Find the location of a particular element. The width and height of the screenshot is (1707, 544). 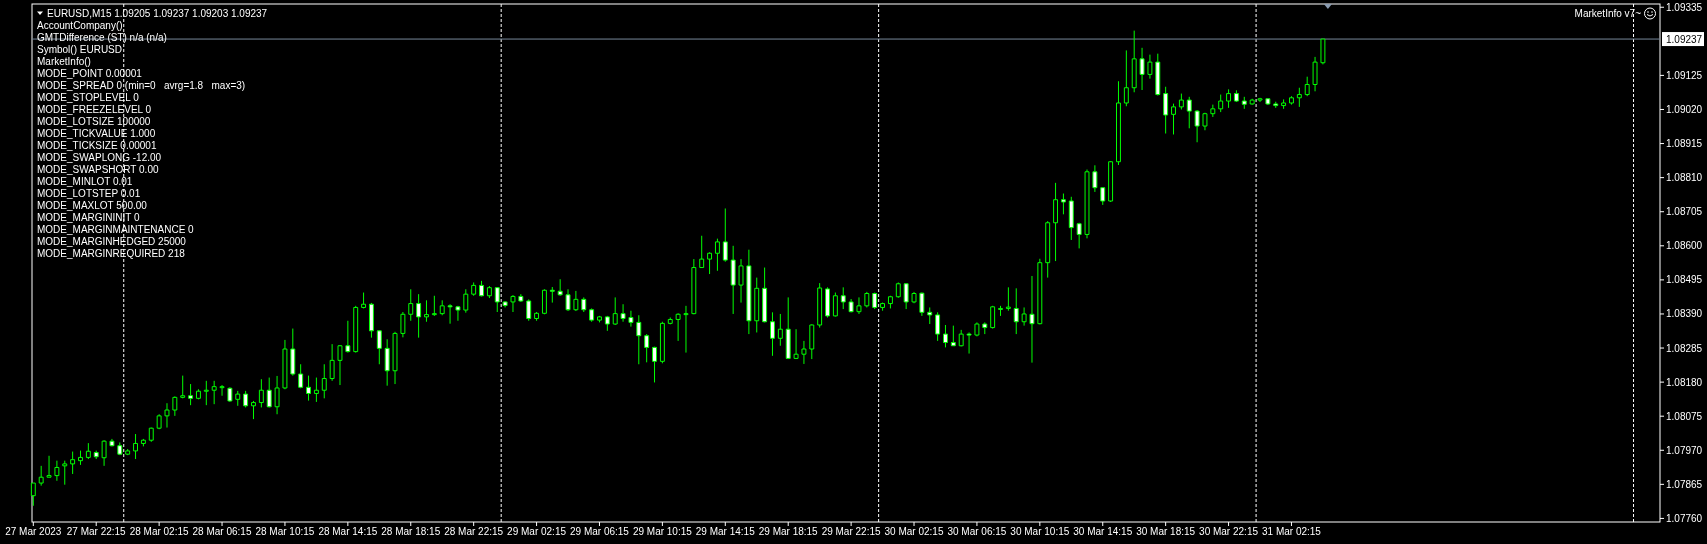

annotation: MarketInfo() is located at coordinates (64, 61).